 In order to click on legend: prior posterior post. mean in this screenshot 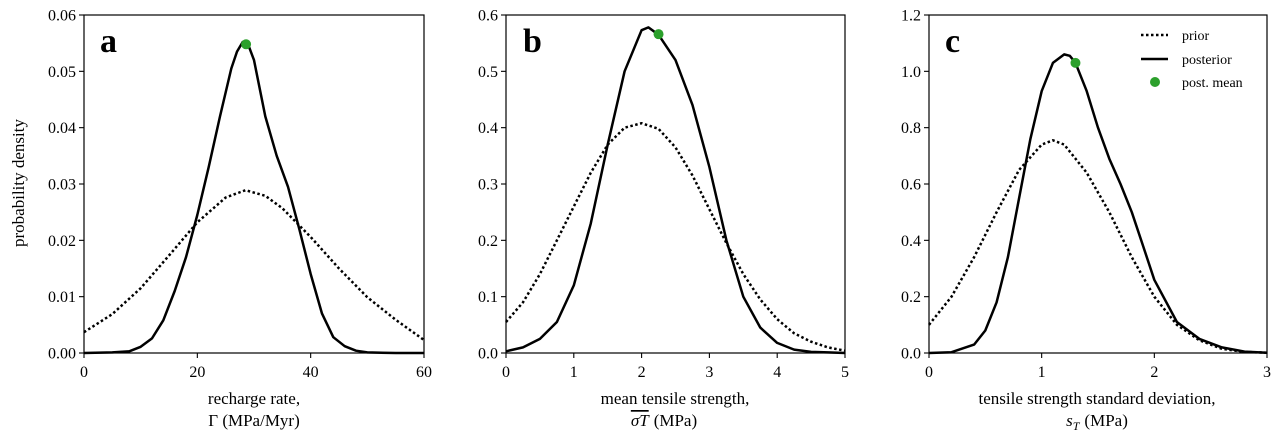, I will do `click(1192, 60)`.